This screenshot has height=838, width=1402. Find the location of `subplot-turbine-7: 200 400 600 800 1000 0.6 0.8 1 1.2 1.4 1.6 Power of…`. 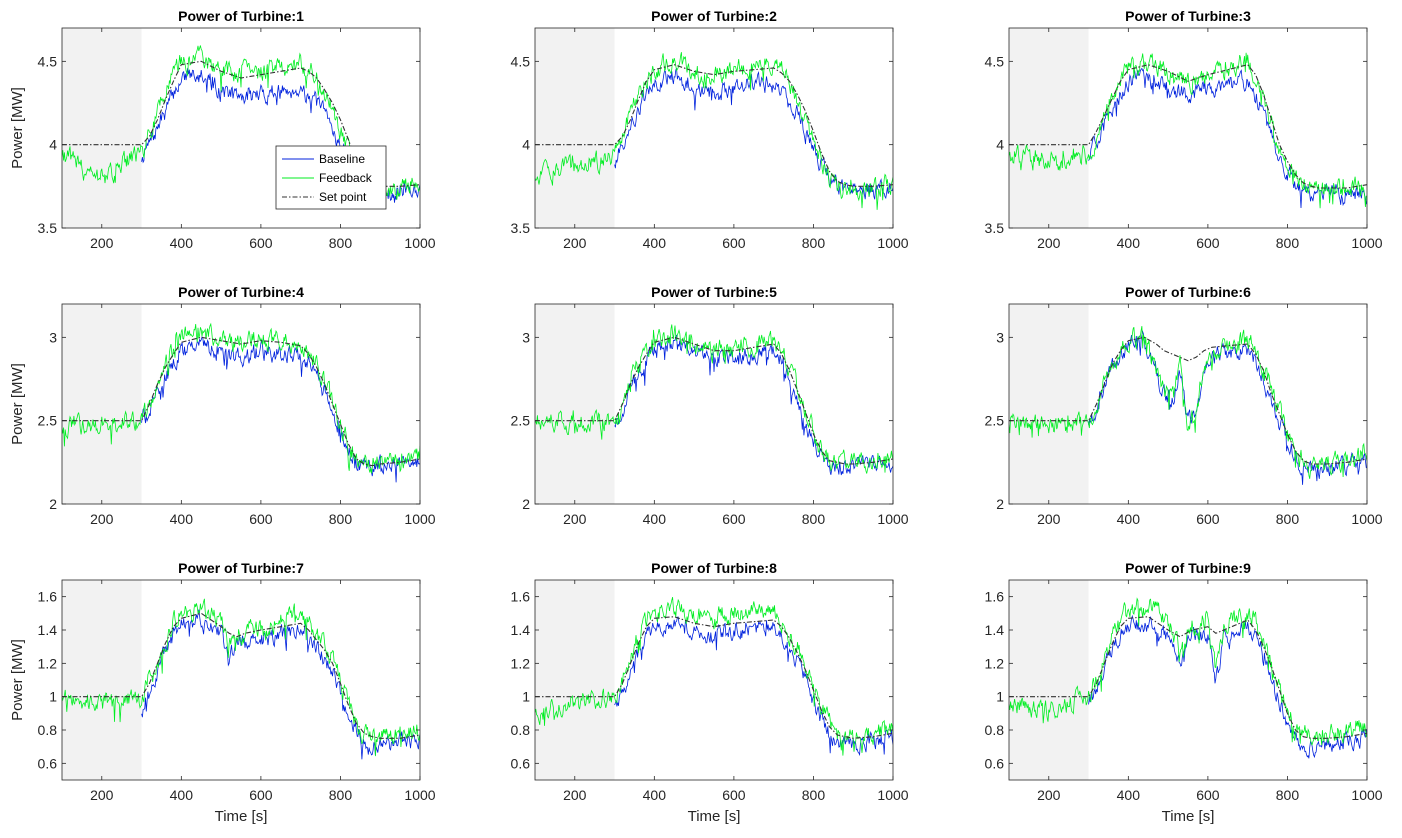

subplot-turbine-7: 200 400 600 800 1000 0.6 0.8 1 1.2 1.4 1.6 Power of… is located at coordinates (222, 692).